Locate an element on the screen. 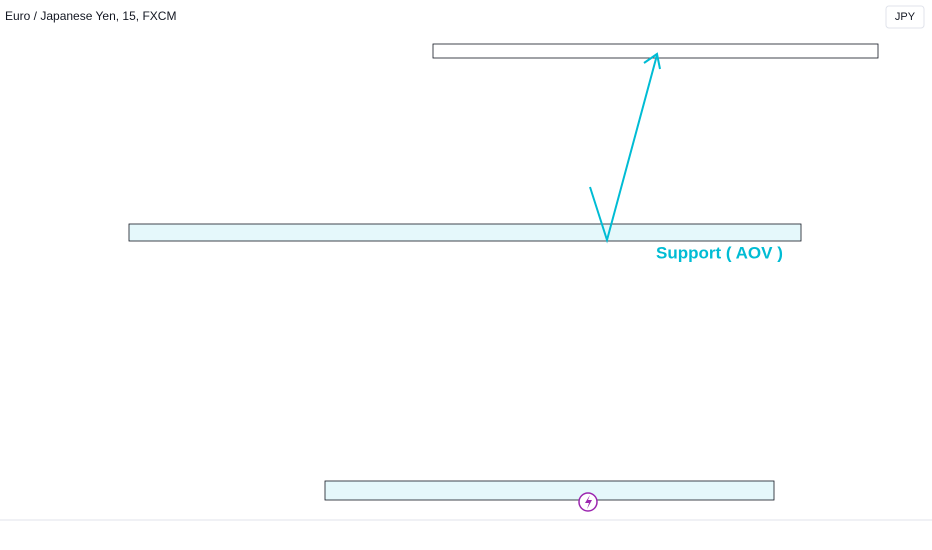 This screenshot has width=932, height=550. demand-zone is located at coordinates (549, 490).